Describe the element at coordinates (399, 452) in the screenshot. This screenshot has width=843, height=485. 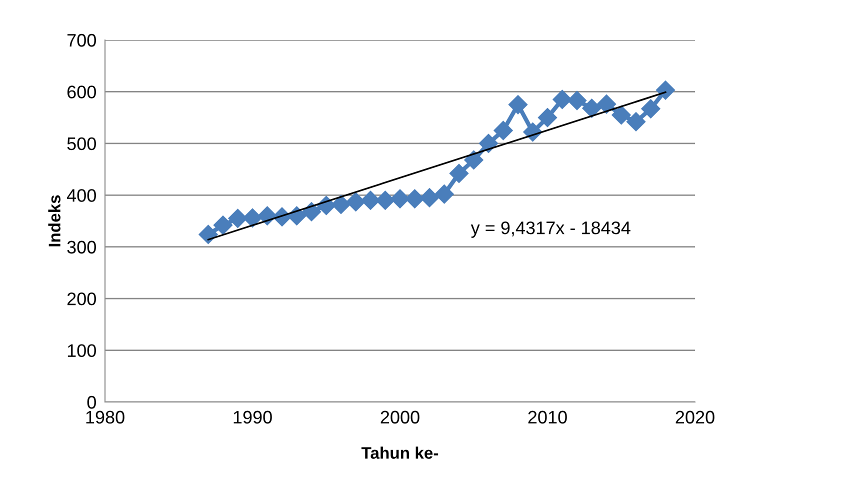
I see `x-axis-title: Tahun ke-` at that location.